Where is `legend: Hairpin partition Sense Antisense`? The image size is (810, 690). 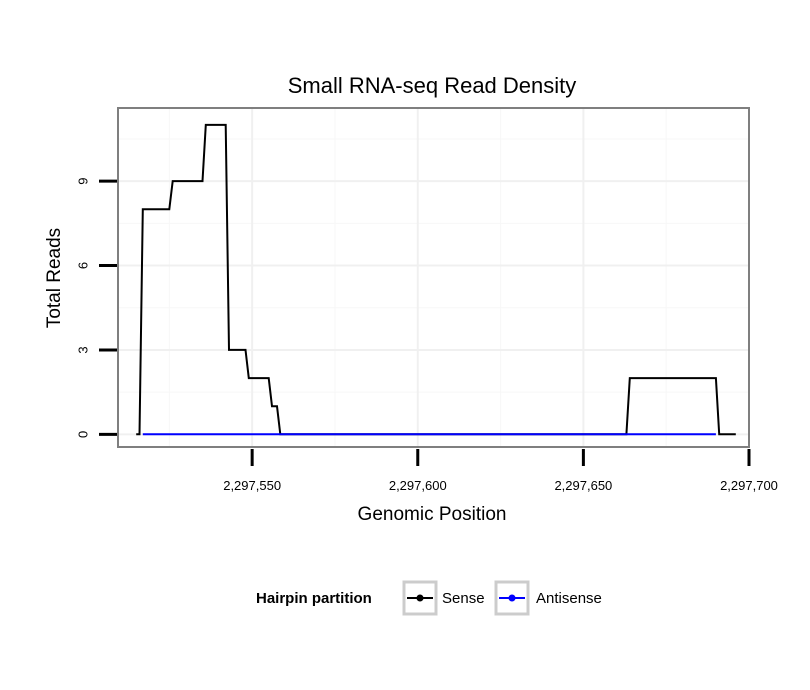 legend: Hairpin partition Sense Antisense is located at coordinates (429, 598).